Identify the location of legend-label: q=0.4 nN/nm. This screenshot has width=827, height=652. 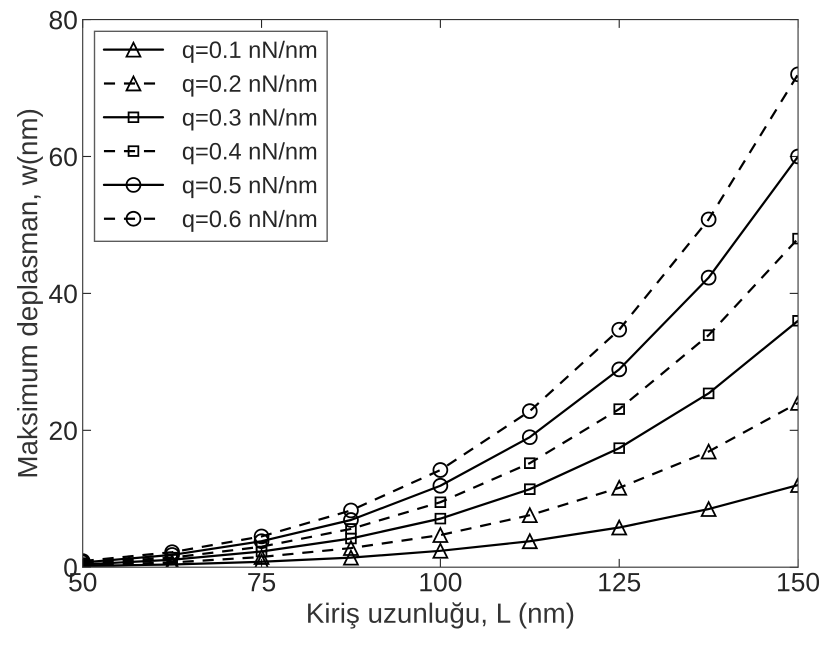
(249, 153).